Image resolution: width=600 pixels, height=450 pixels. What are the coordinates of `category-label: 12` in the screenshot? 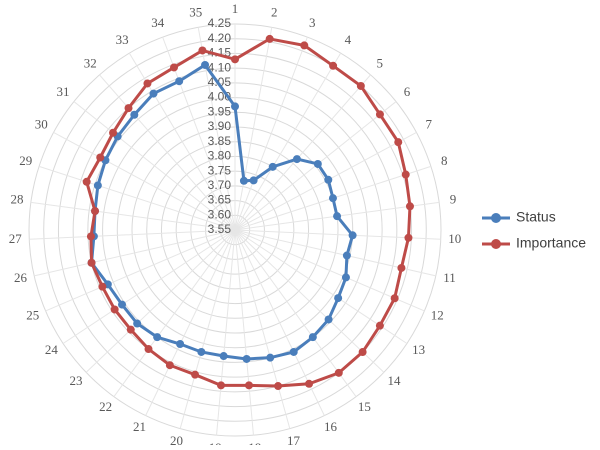 It's located at (437, 314).